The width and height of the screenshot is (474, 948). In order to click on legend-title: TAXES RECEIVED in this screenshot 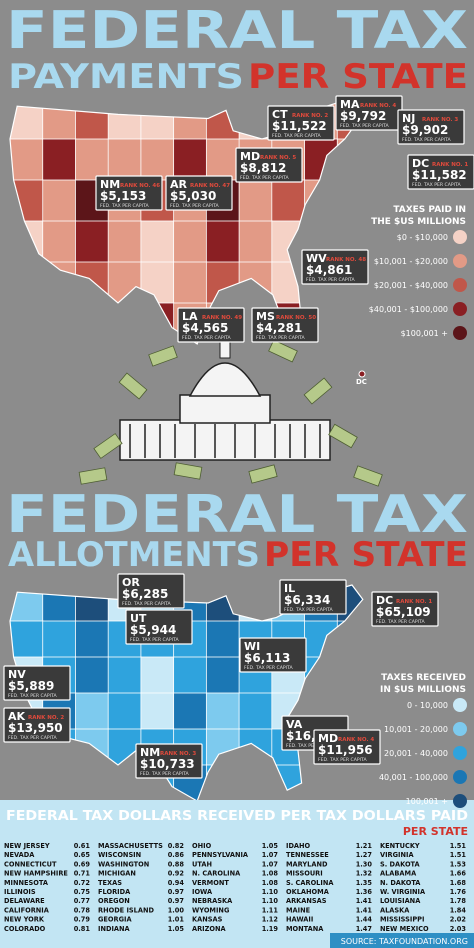, I will do `click(423, 678)`.